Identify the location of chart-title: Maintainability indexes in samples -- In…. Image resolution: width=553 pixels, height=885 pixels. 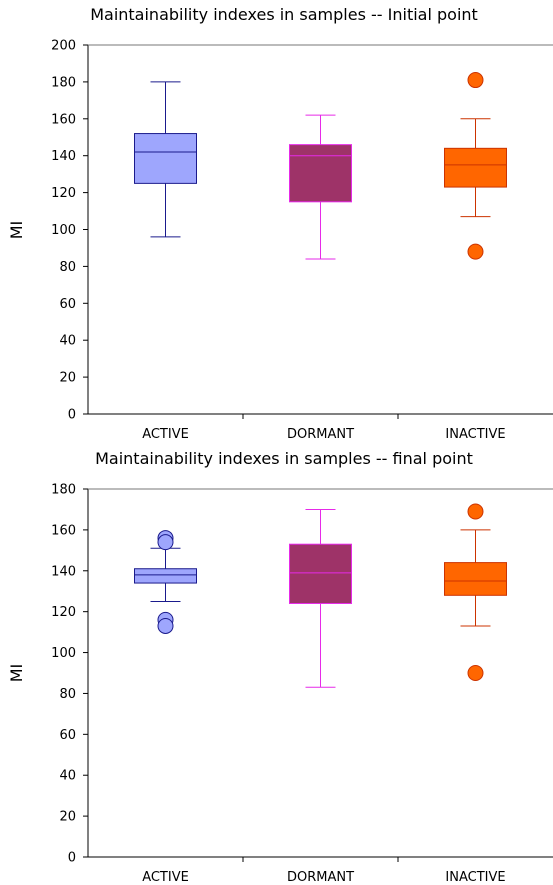
(284, 14).